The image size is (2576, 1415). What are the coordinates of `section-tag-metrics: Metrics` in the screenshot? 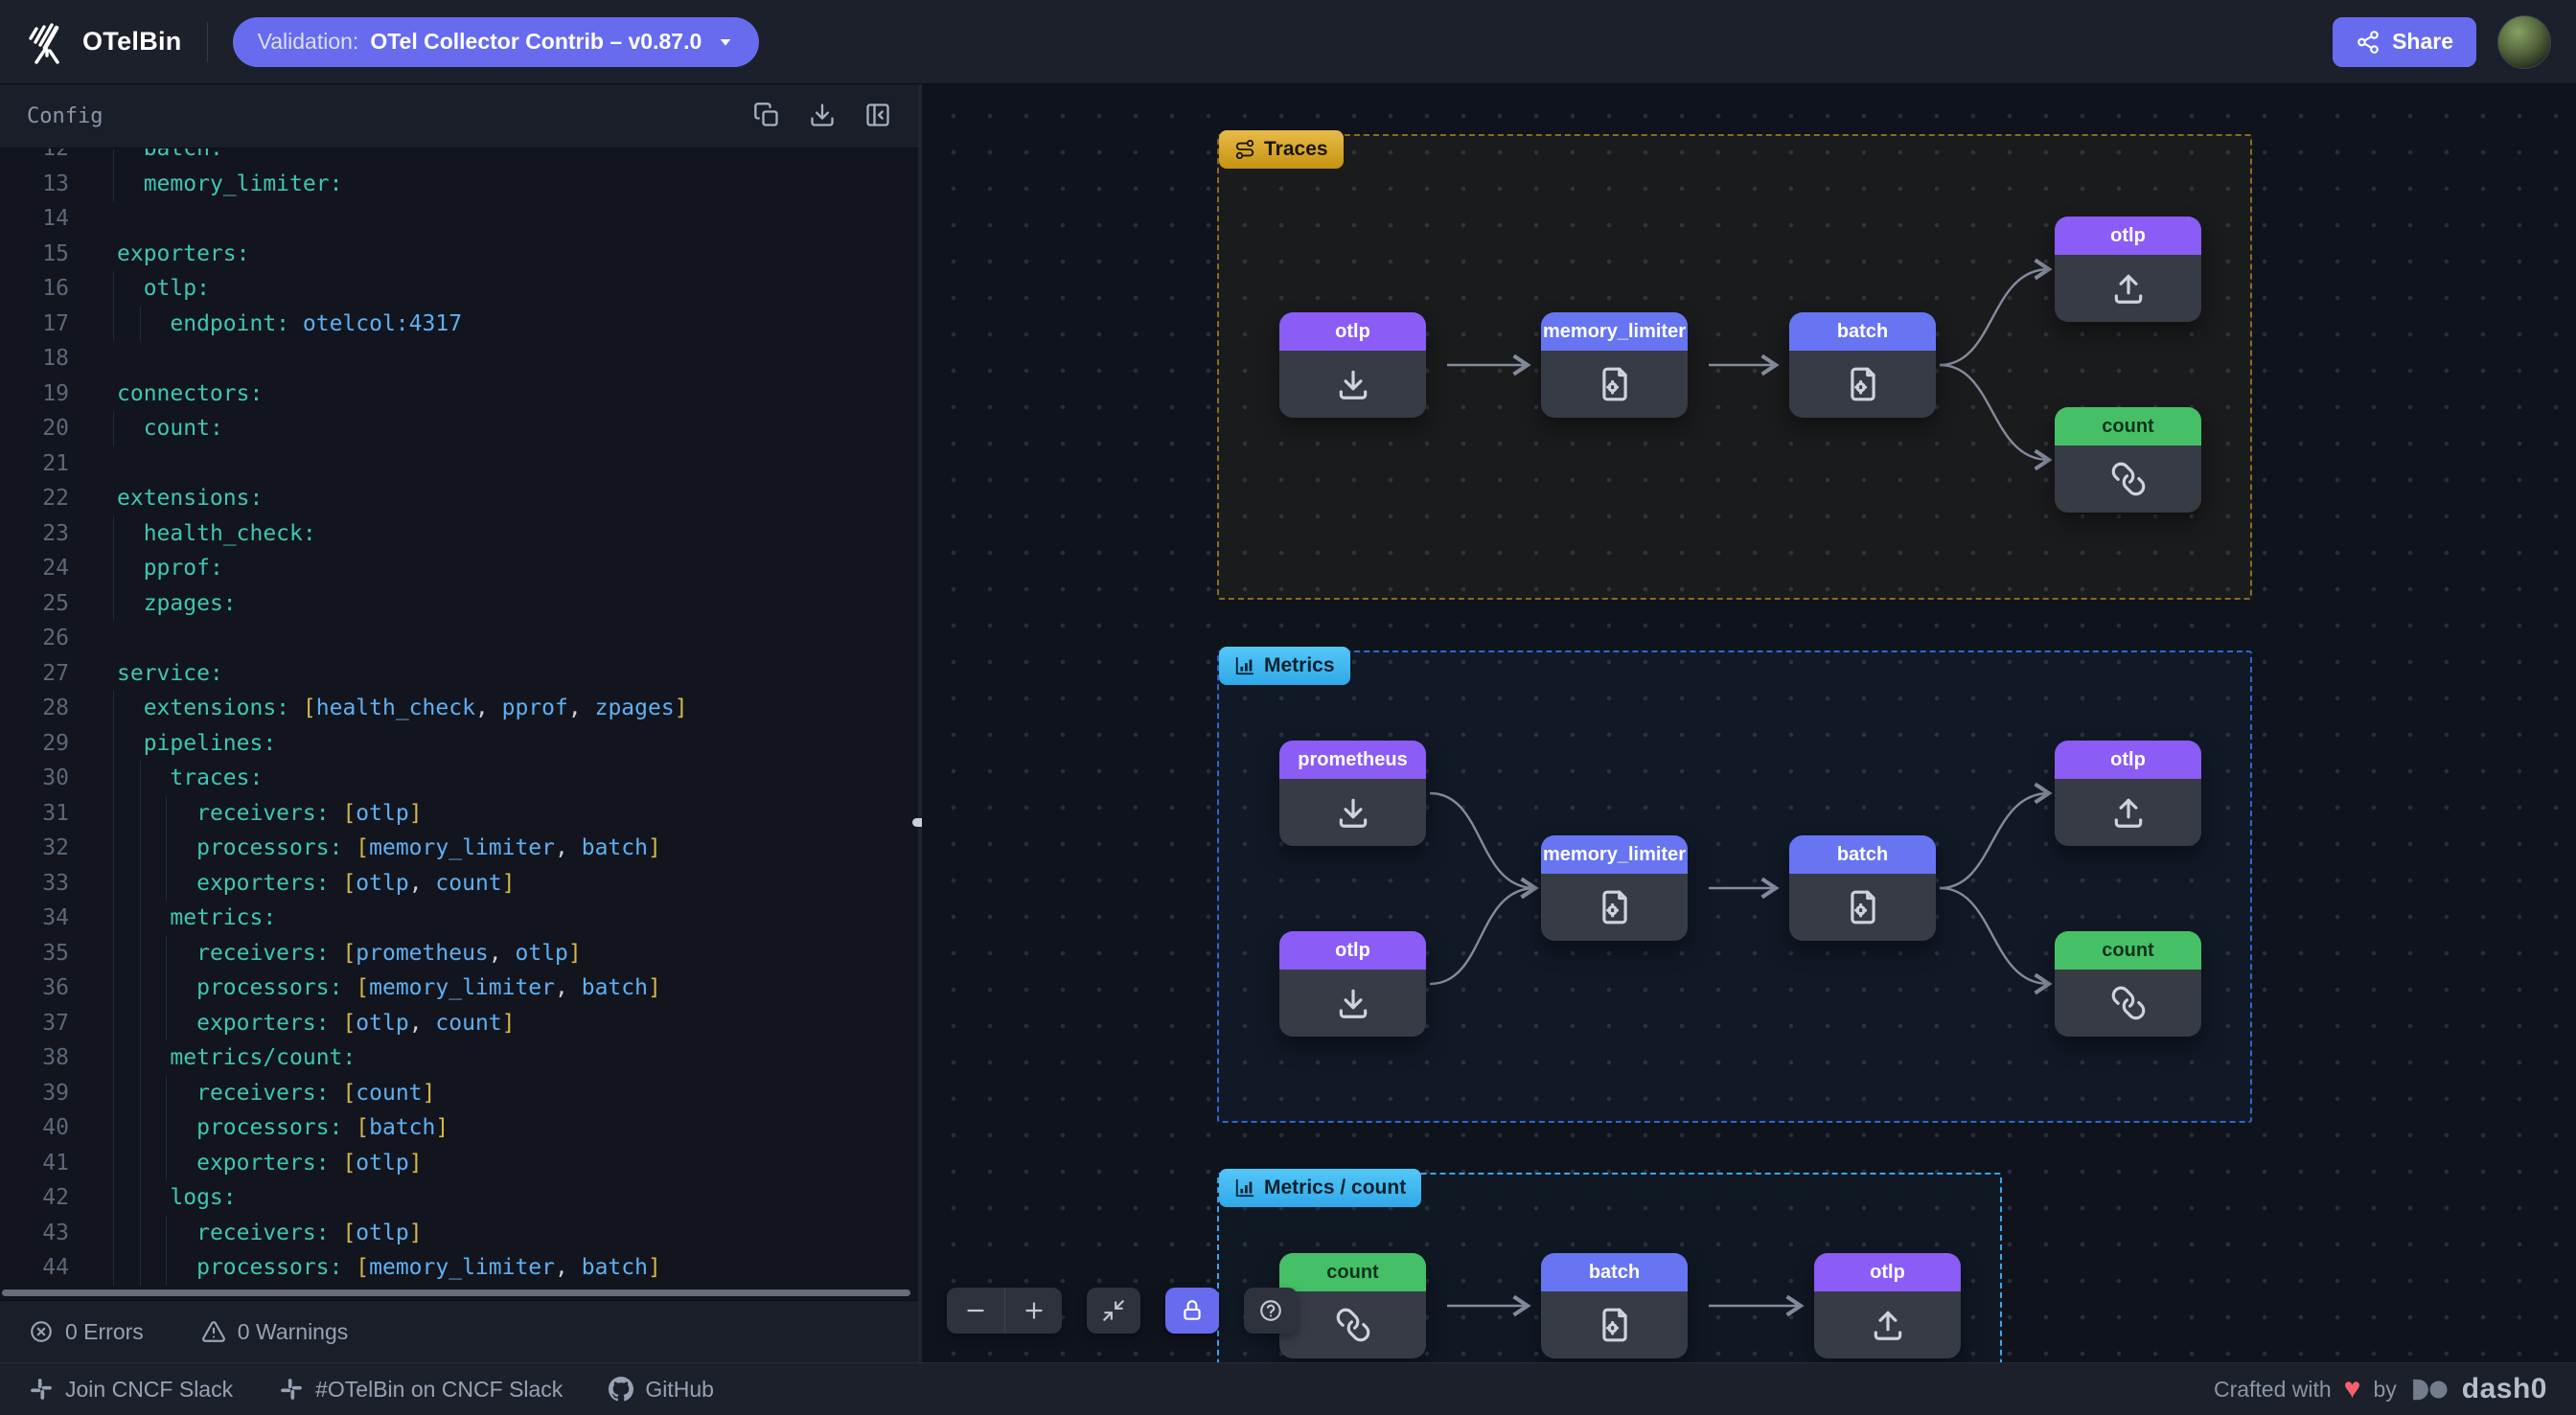 It's located at (1284, 666).